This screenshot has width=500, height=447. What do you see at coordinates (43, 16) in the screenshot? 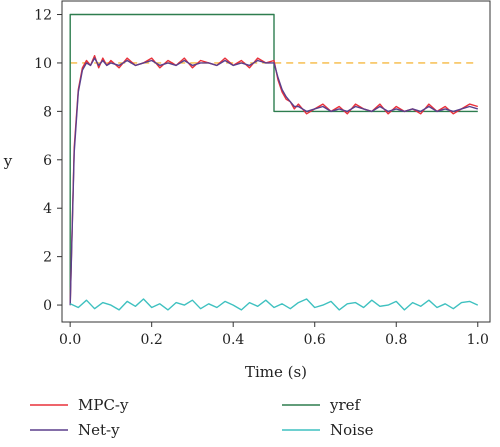
I see `y-tick-label: 12` at bounding box center [43, 16].